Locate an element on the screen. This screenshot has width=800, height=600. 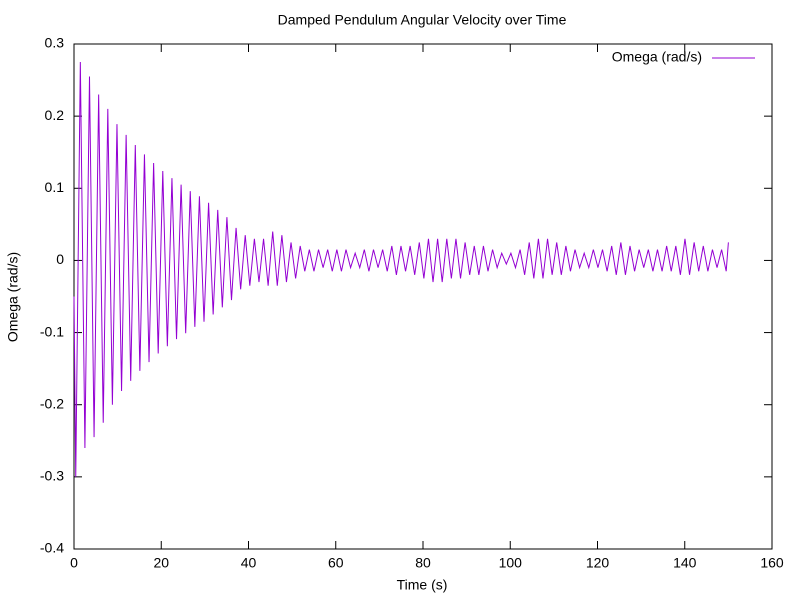
x-tick-label: 140 is located at coordinates (685, 563).